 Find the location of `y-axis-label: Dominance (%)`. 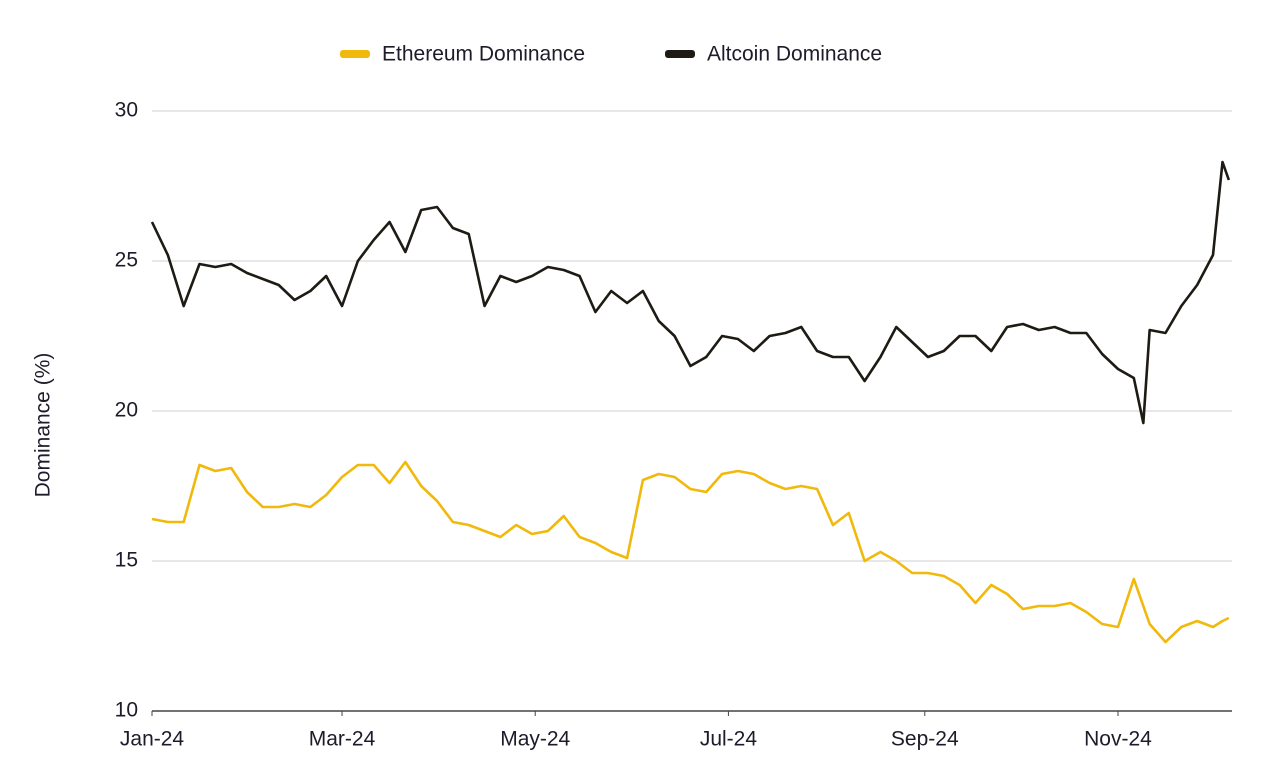

y-axis-label: Dominance (%) is located at coordinates (43, 425).